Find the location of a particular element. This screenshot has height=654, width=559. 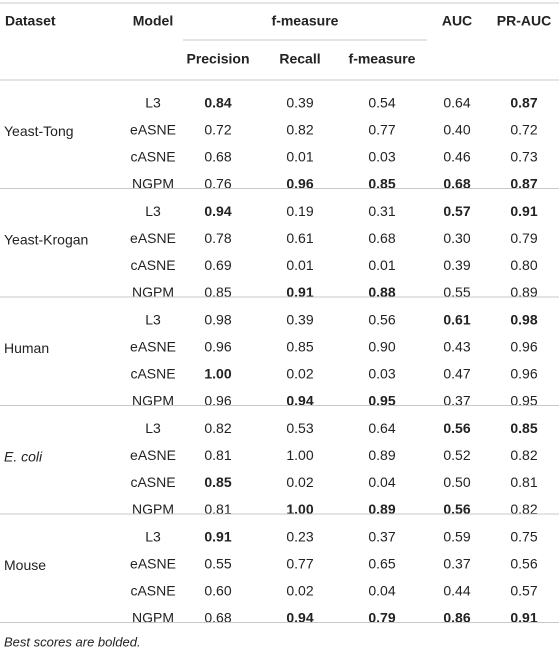

score-cell: 0.89 is located at coordinates (381, 509).